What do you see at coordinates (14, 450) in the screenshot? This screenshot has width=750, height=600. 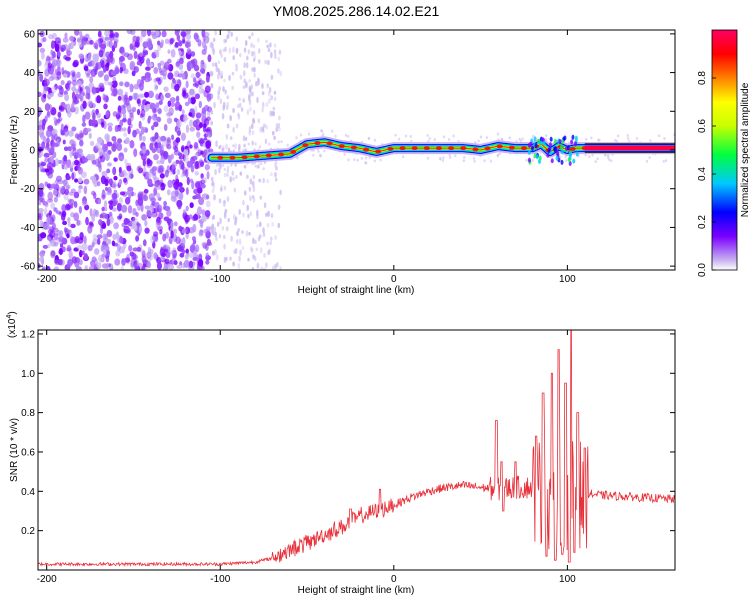 I see `snr-ylabel: SNR (10 * v/v)` at bounding box center [14, 450].